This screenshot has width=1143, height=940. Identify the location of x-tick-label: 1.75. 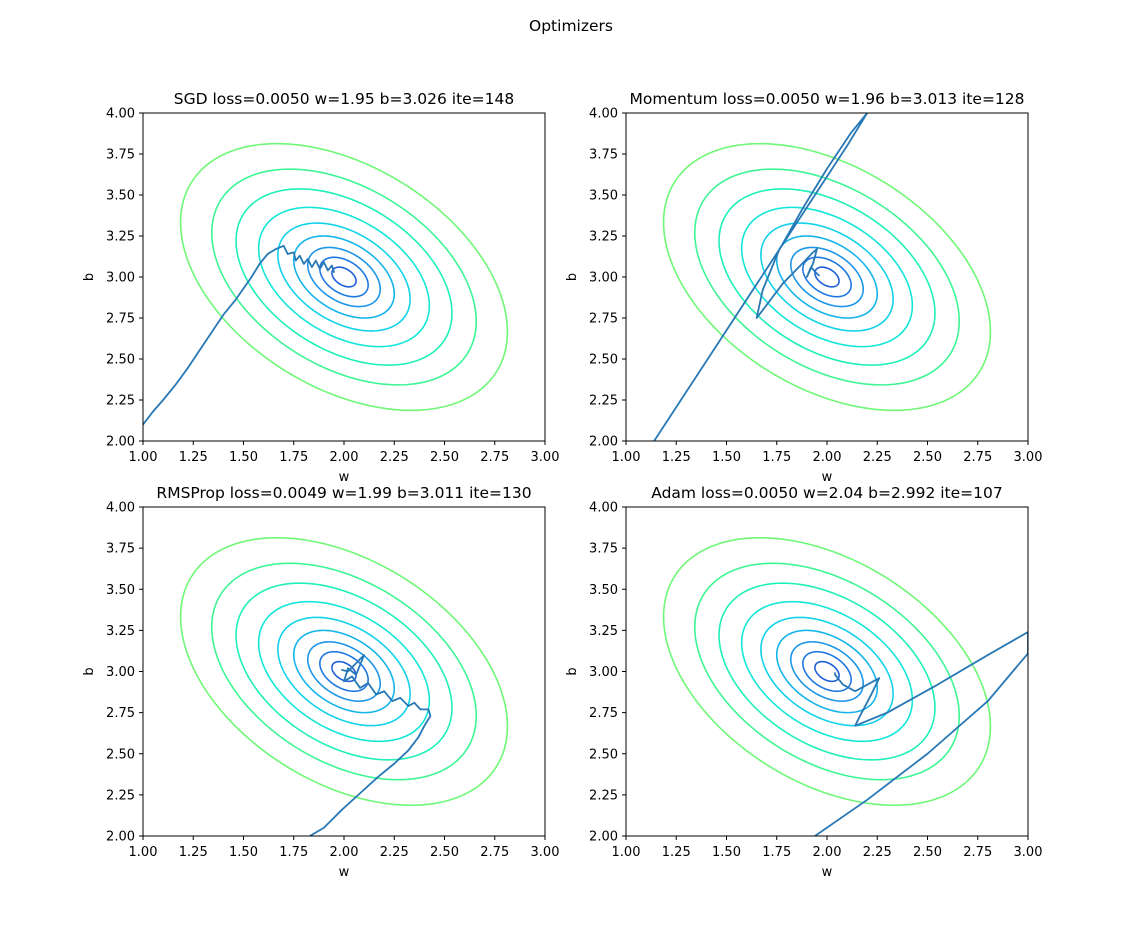
(293, 852).